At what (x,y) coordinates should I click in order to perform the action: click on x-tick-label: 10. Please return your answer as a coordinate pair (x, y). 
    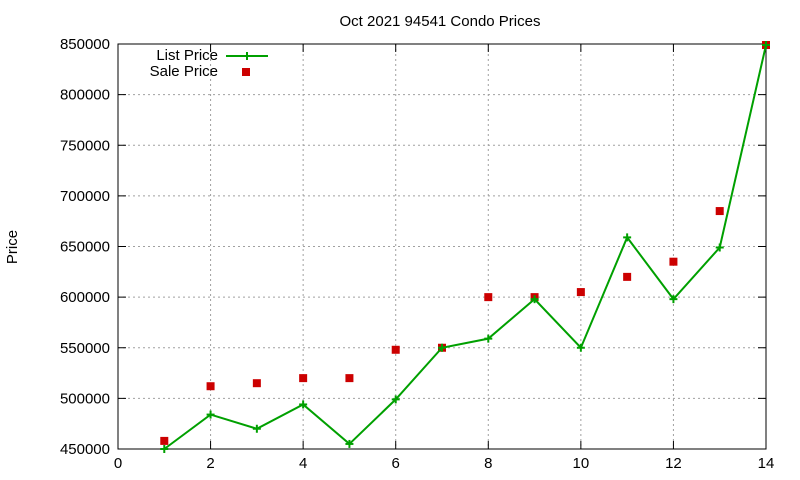
    Looking at the image, I should click on (581, 463).